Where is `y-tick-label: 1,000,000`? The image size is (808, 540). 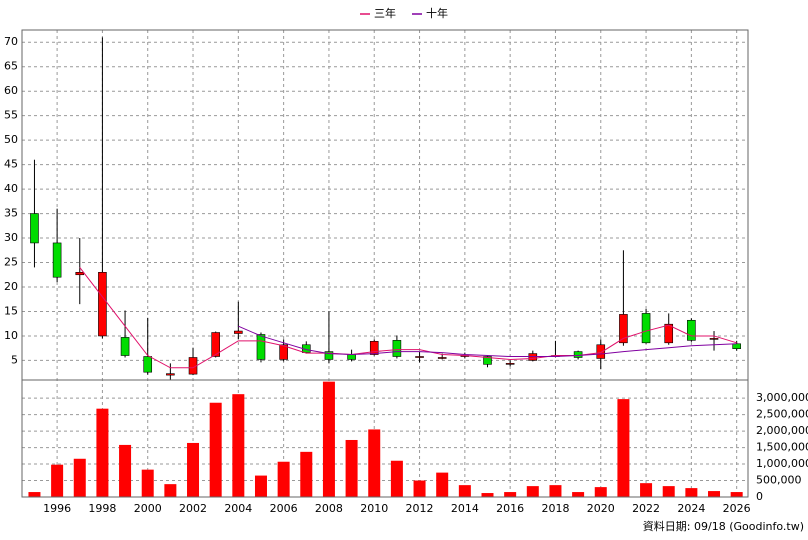 y-tick-label: 1,000,000 is located at coordinates (782, 463).